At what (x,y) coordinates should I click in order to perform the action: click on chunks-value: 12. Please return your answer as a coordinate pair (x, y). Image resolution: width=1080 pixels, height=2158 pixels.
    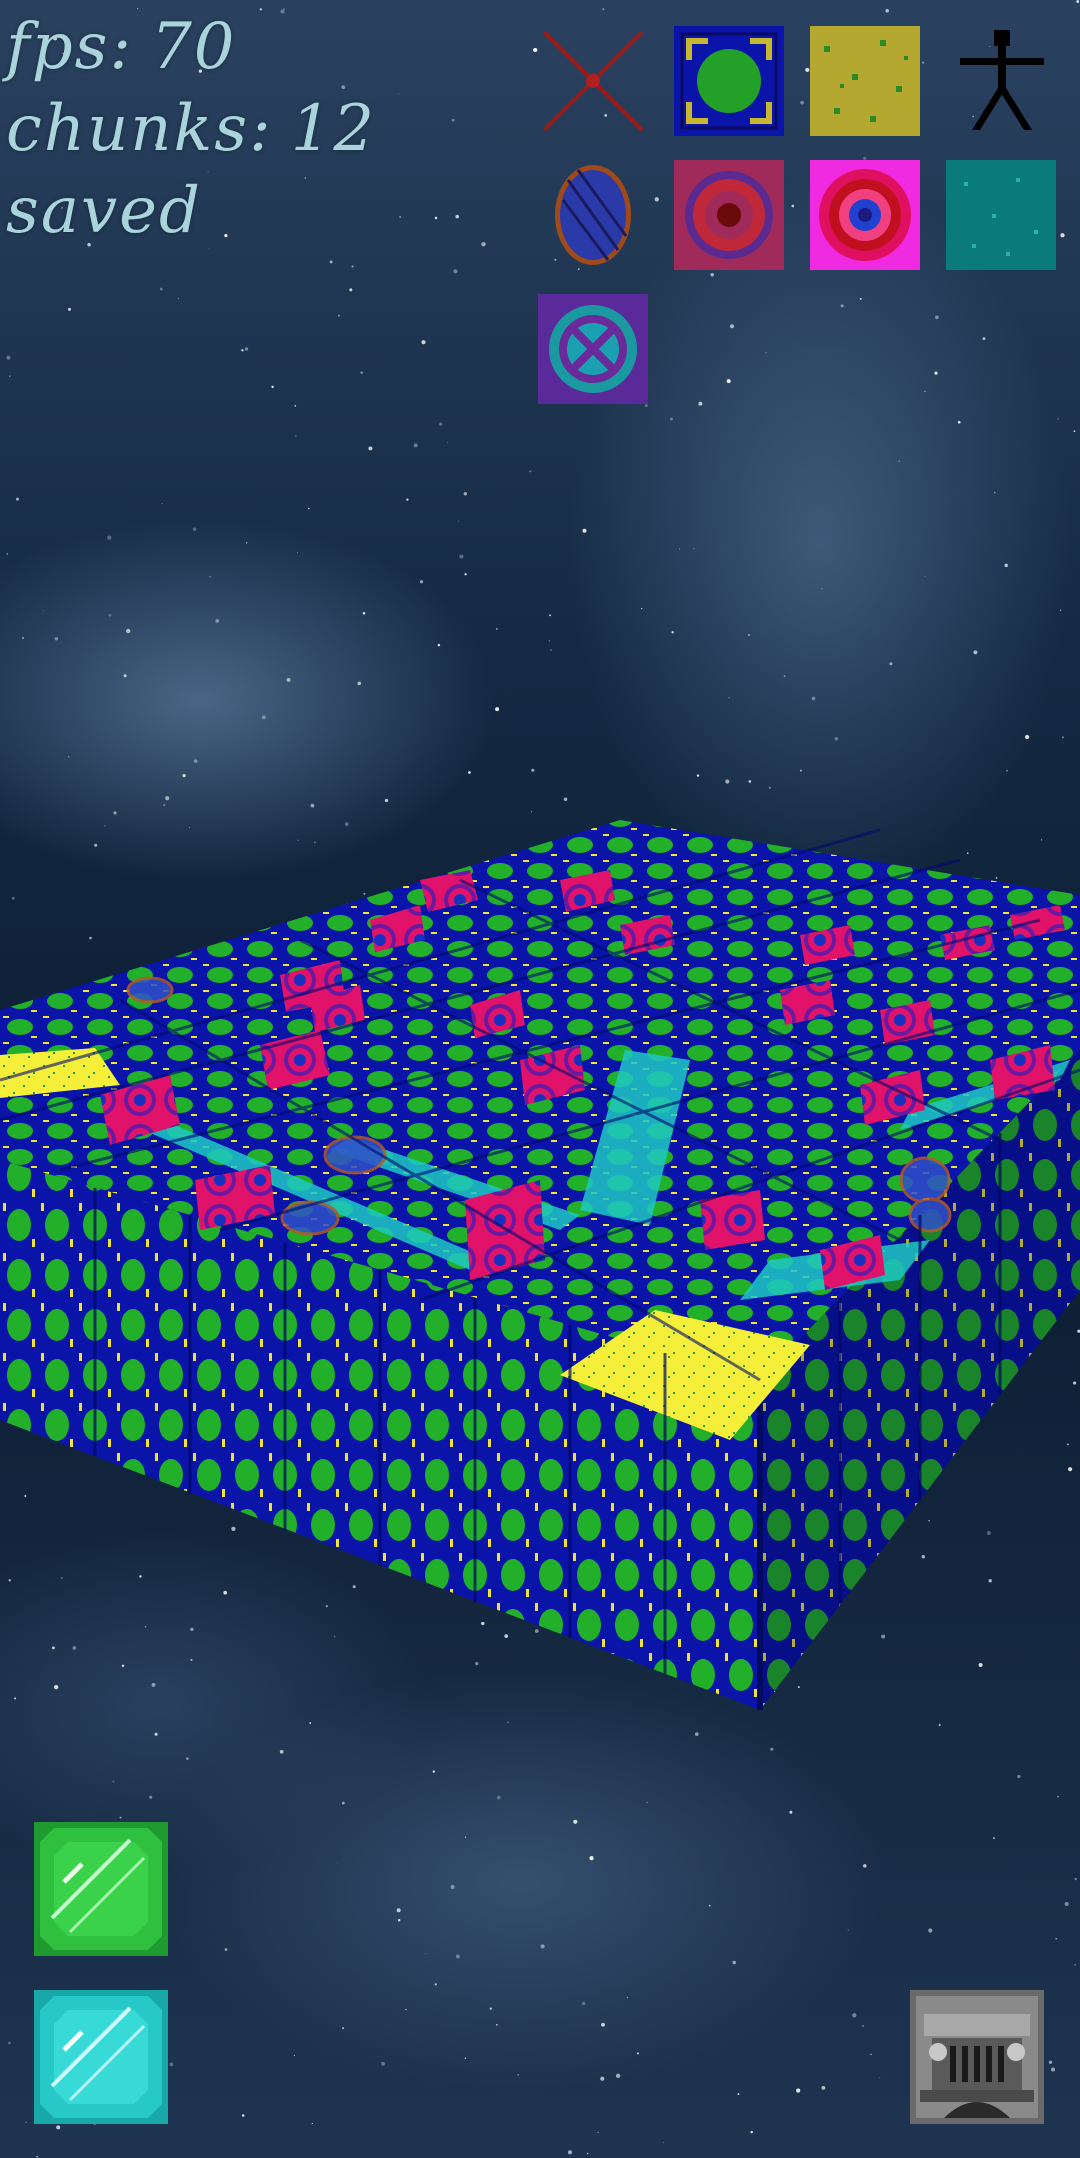
    Looking at the image, I should click on (333, 129).